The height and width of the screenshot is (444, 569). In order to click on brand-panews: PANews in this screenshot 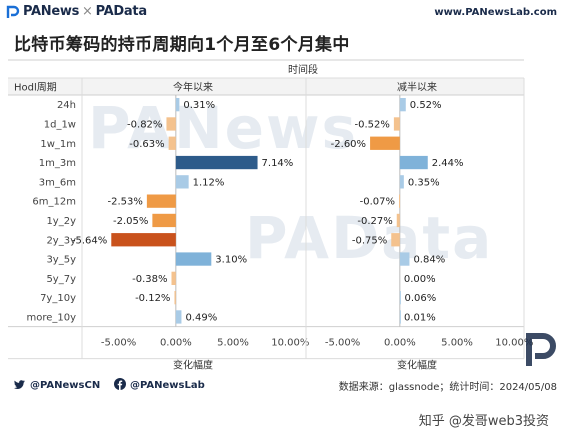, I will do `click(51, 11)`.